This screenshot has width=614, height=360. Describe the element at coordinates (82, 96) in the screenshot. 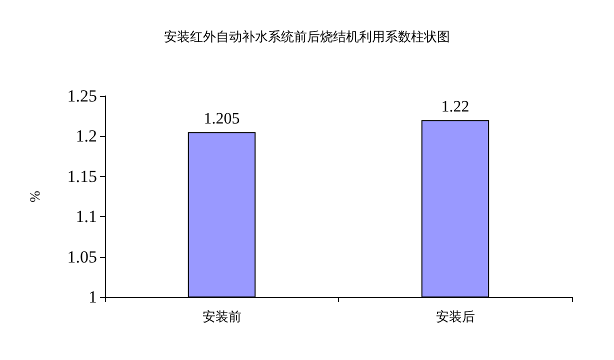

I see `y-tick-label: 1.25` at that location.